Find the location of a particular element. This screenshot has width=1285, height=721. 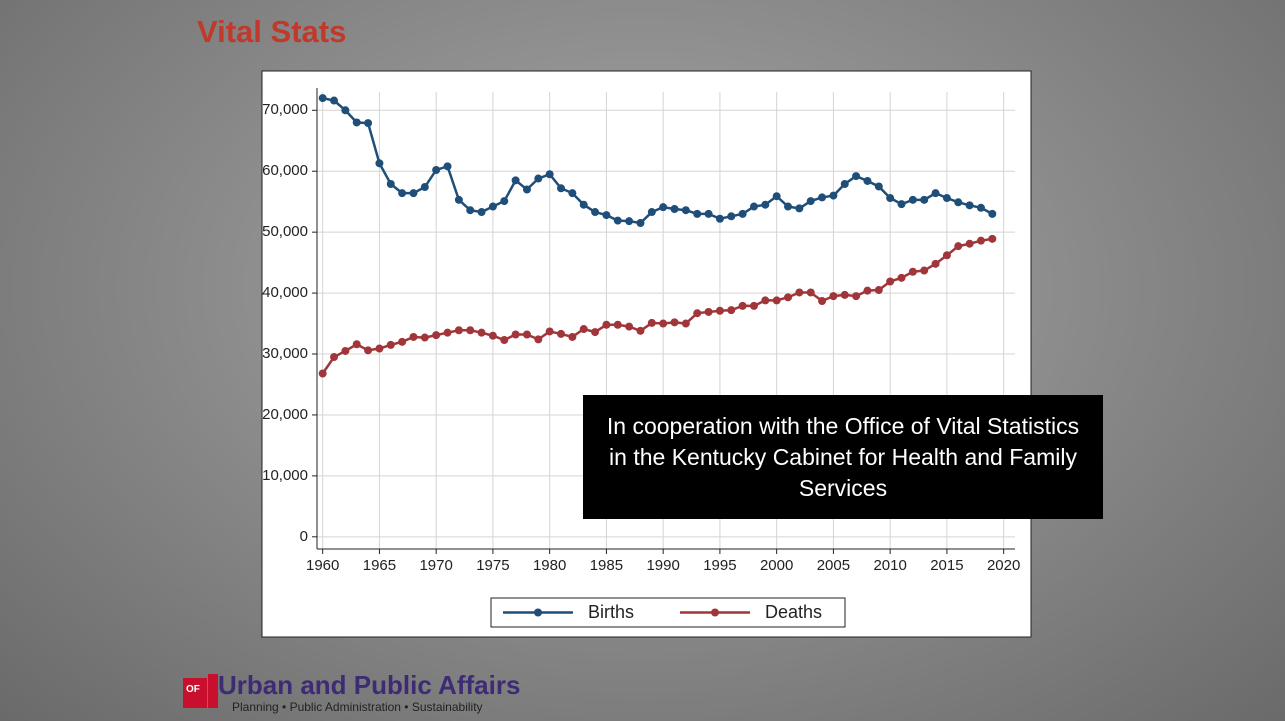

y-tick-label: 50,000 is located at coordinates (285, 231).